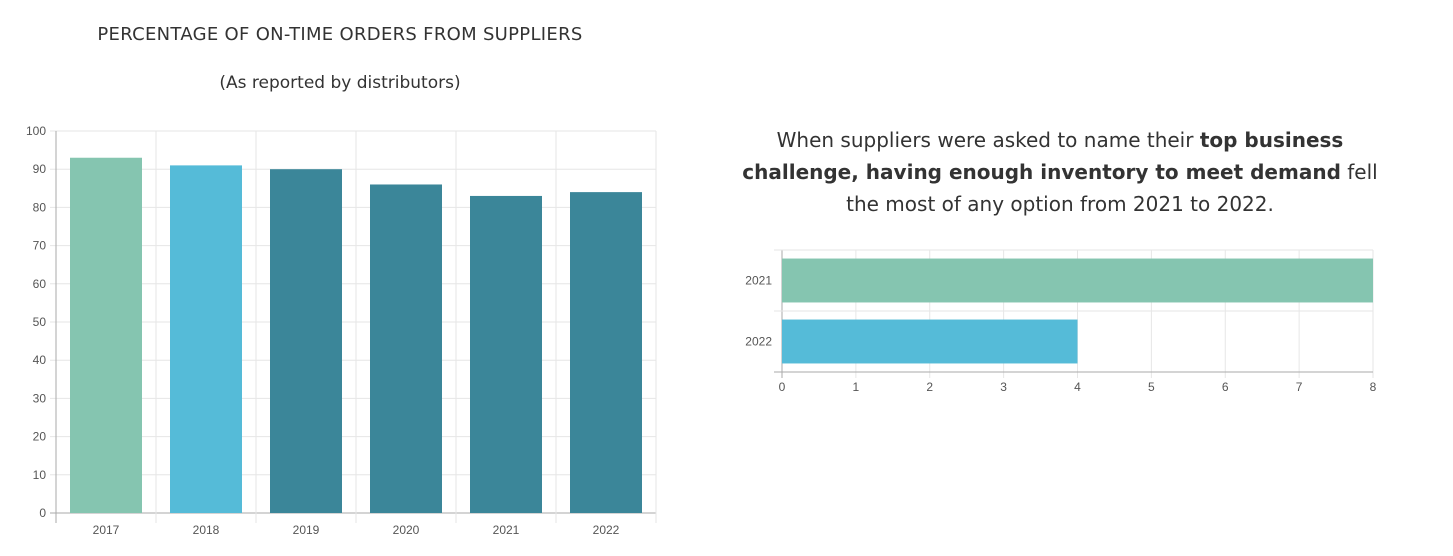 The image size is (1453, 556). Describe the element at coordinates (1077, 387) in the screenshot. I see `x-tick-label: 4` at that location.